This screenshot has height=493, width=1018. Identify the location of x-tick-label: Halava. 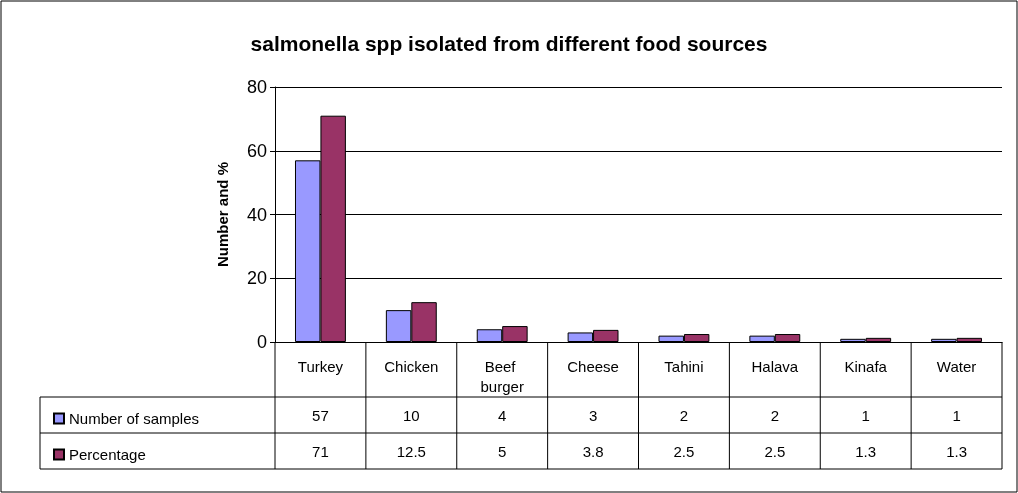
(775, 366).